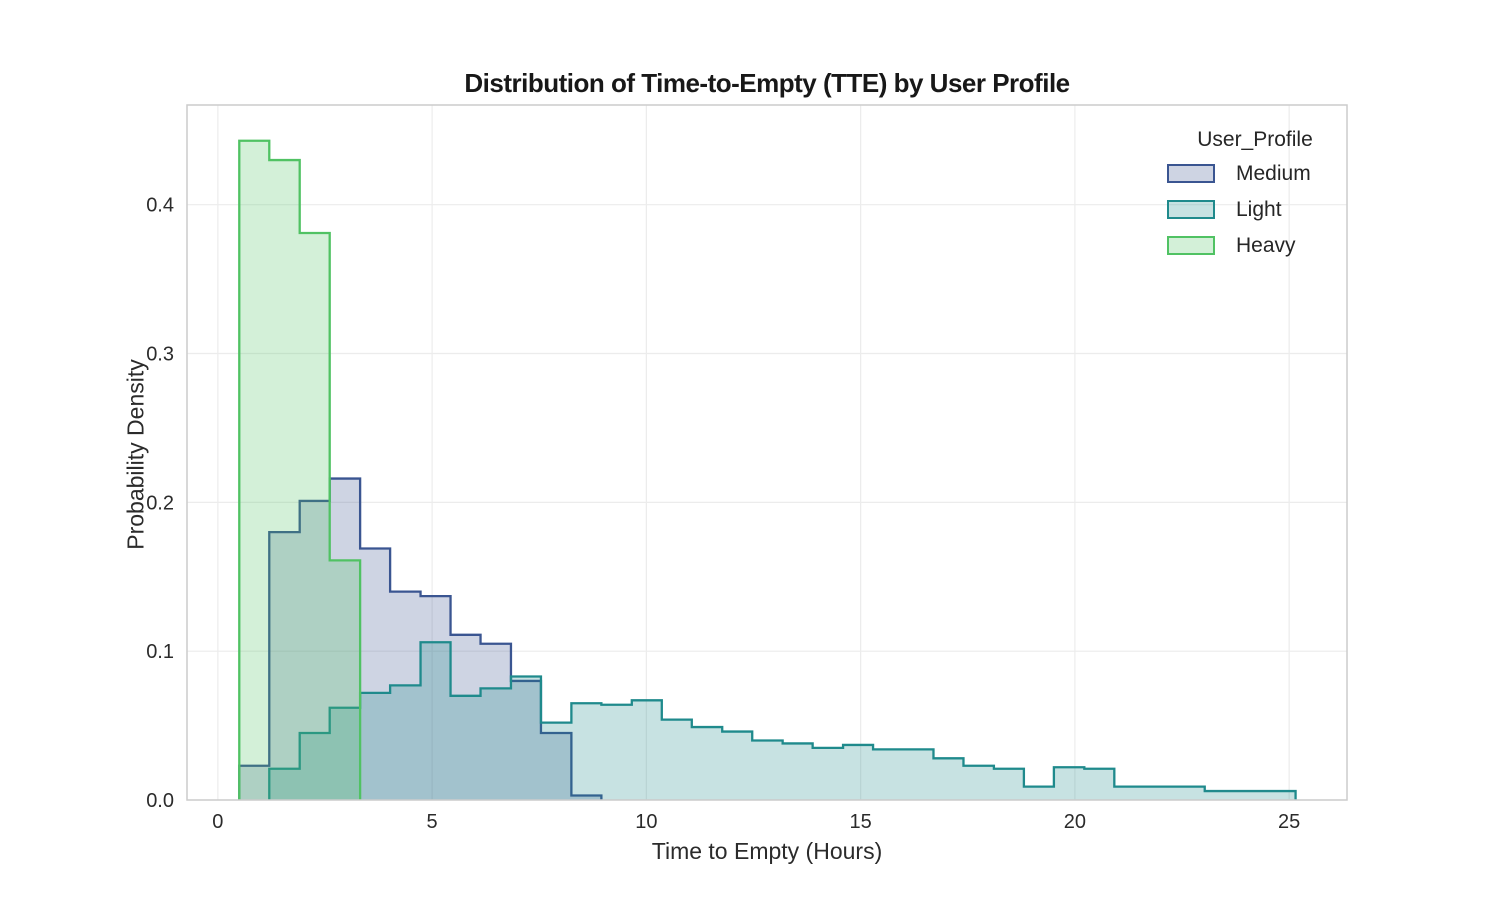 Image resolution: width=1500 pixels, height=900 pixels. I want to click on legend-item-medium: Medium, so click(1255, 173).